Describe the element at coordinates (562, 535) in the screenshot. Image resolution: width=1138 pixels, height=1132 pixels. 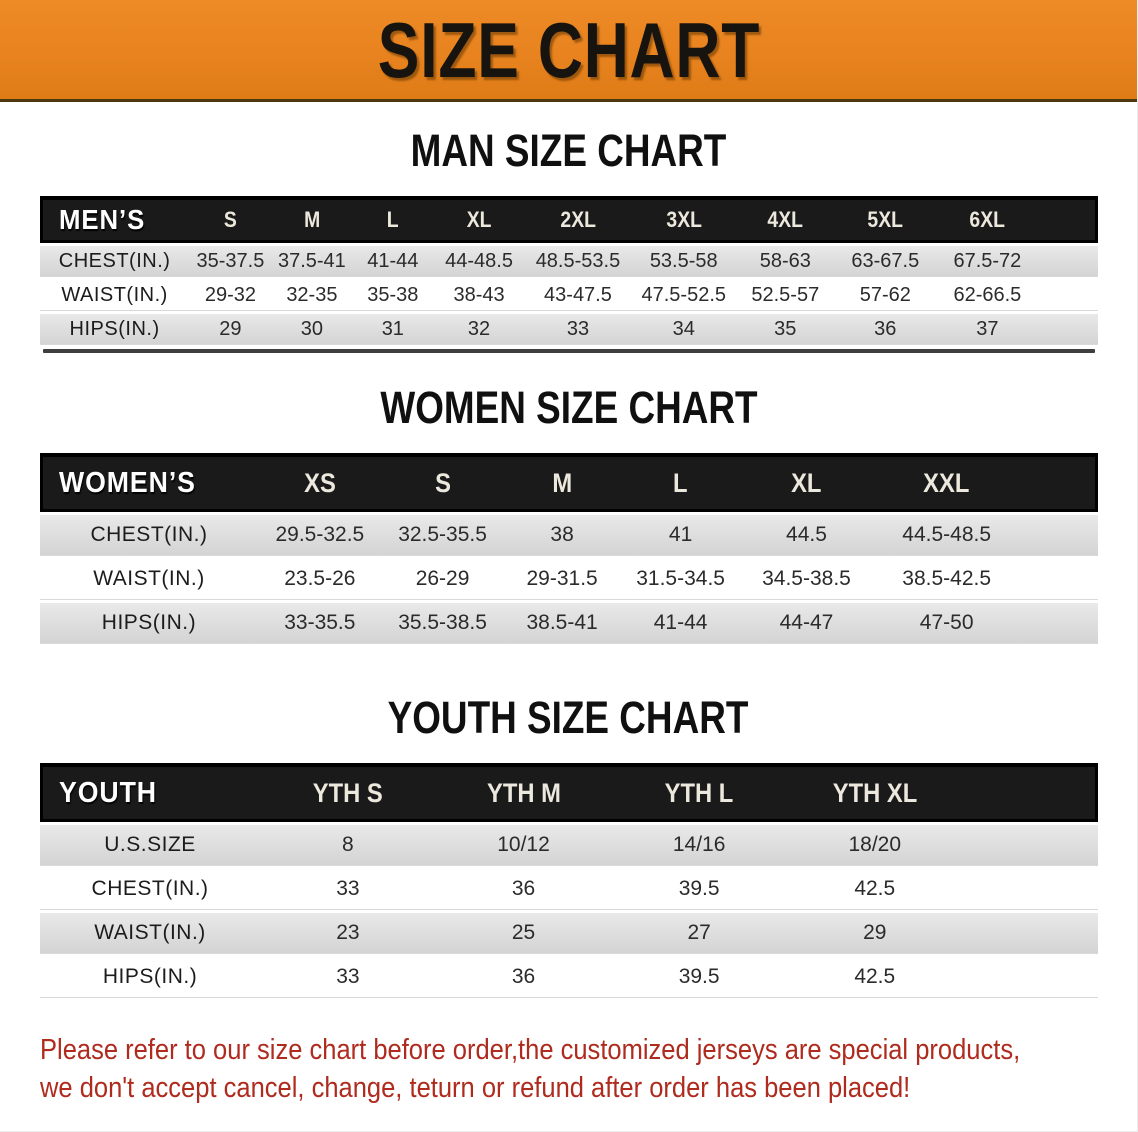
I see `table-cell: 38` at that location.